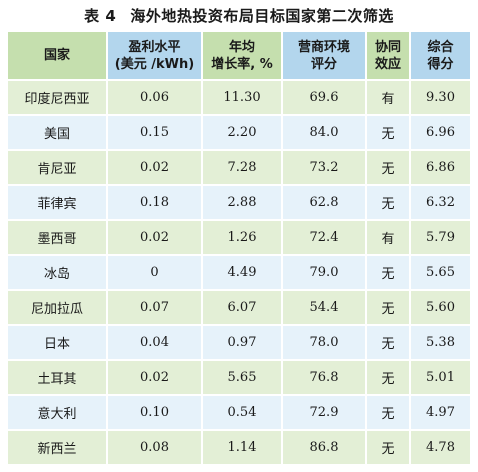 This screenshot has width=478, height=472. I want to click on cell-growth-rate: 11.30, so click(243, 98).